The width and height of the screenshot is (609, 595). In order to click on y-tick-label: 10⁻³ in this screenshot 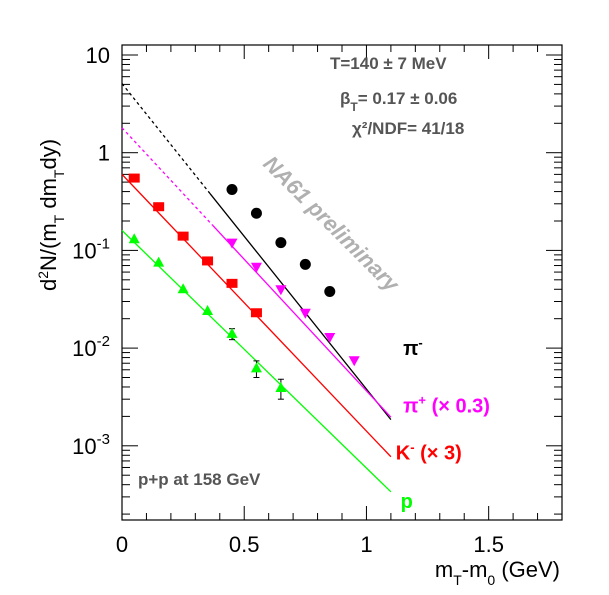, I will do `click(91, 445)`.